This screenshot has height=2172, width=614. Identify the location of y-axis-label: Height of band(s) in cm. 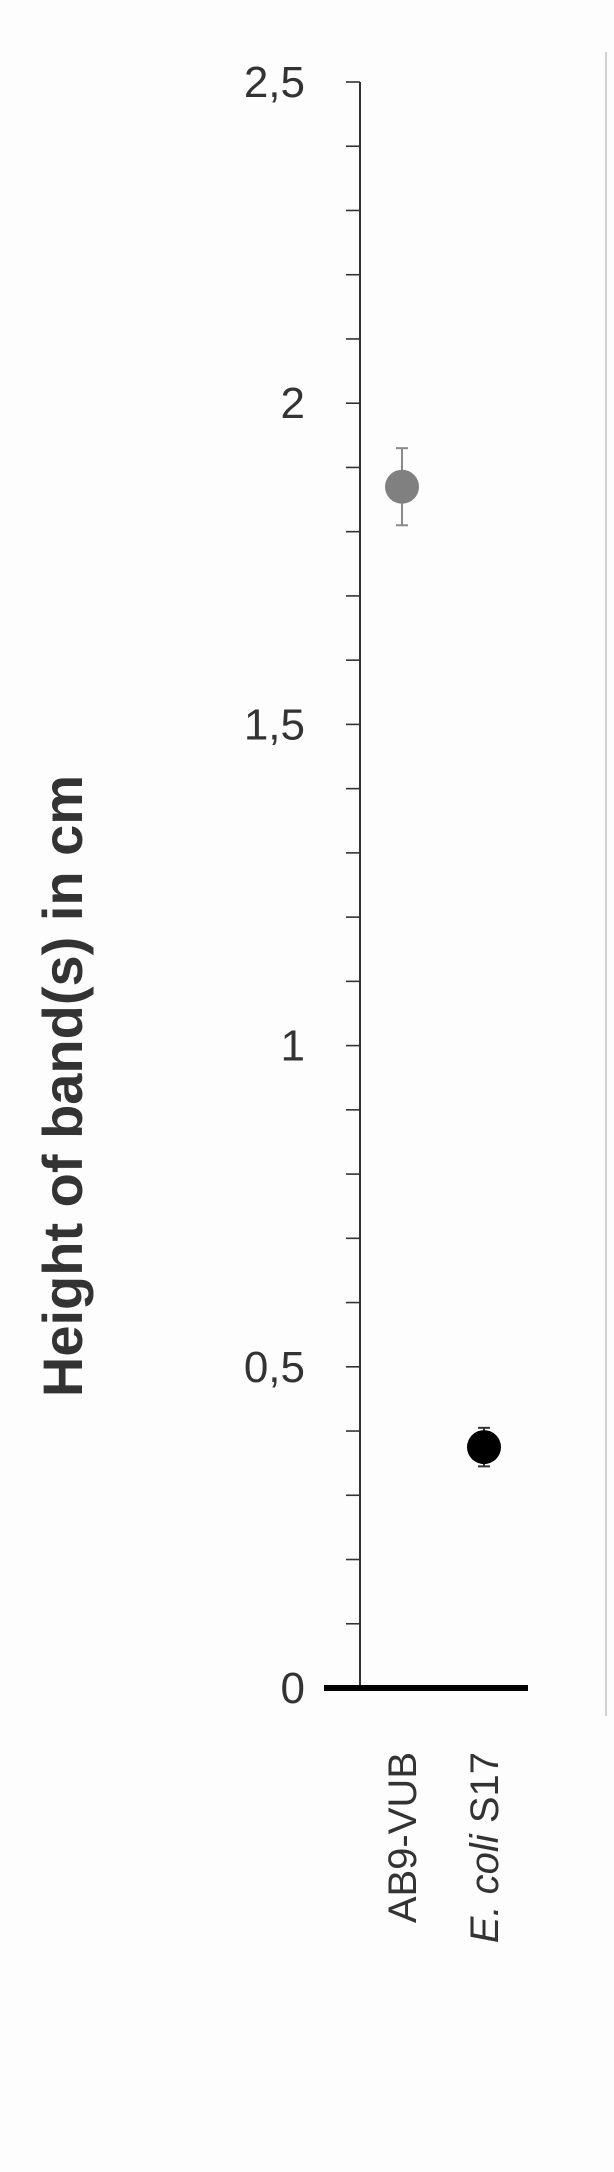
(62, 1086).